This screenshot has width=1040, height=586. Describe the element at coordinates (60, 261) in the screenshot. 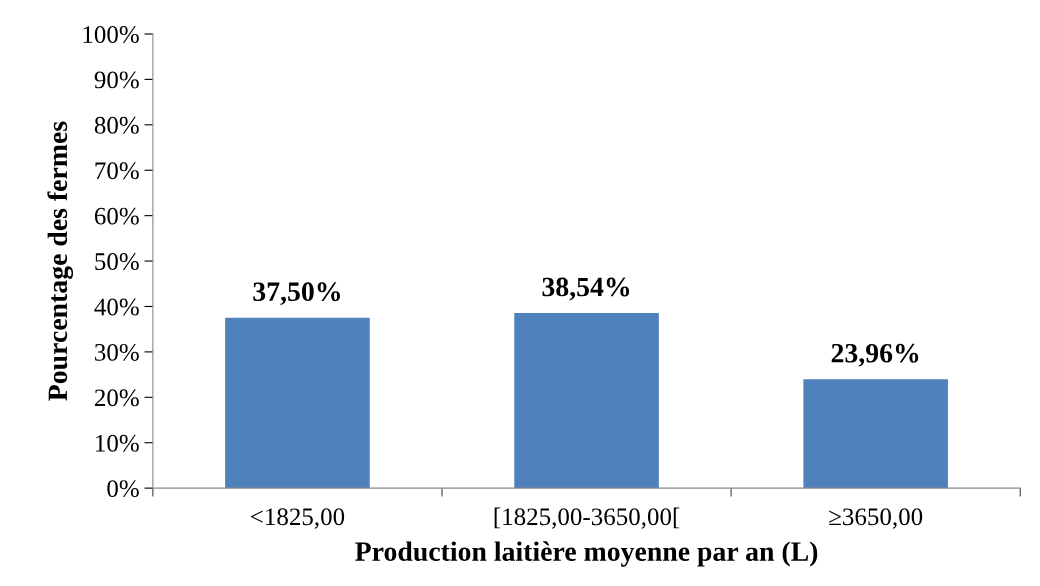

I see `y-axis-title: Pourcentage des fermes` at that location.